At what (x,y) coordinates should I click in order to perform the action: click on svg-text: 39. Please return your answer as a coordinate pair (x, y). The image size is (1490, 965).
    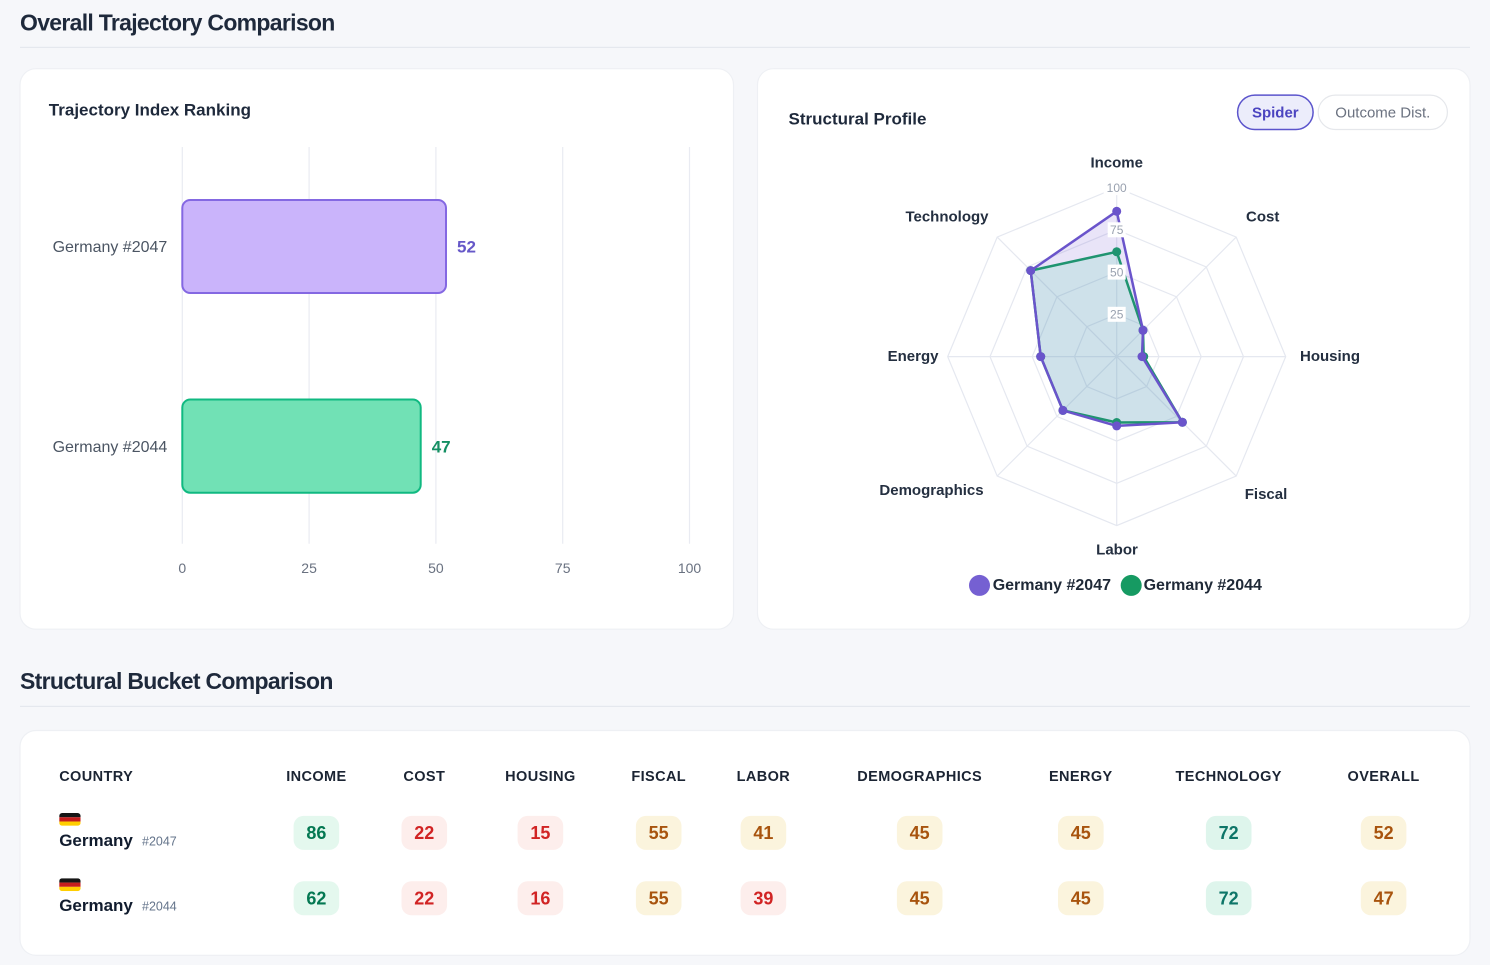
    Looking at the image, I should click on (763, 899).